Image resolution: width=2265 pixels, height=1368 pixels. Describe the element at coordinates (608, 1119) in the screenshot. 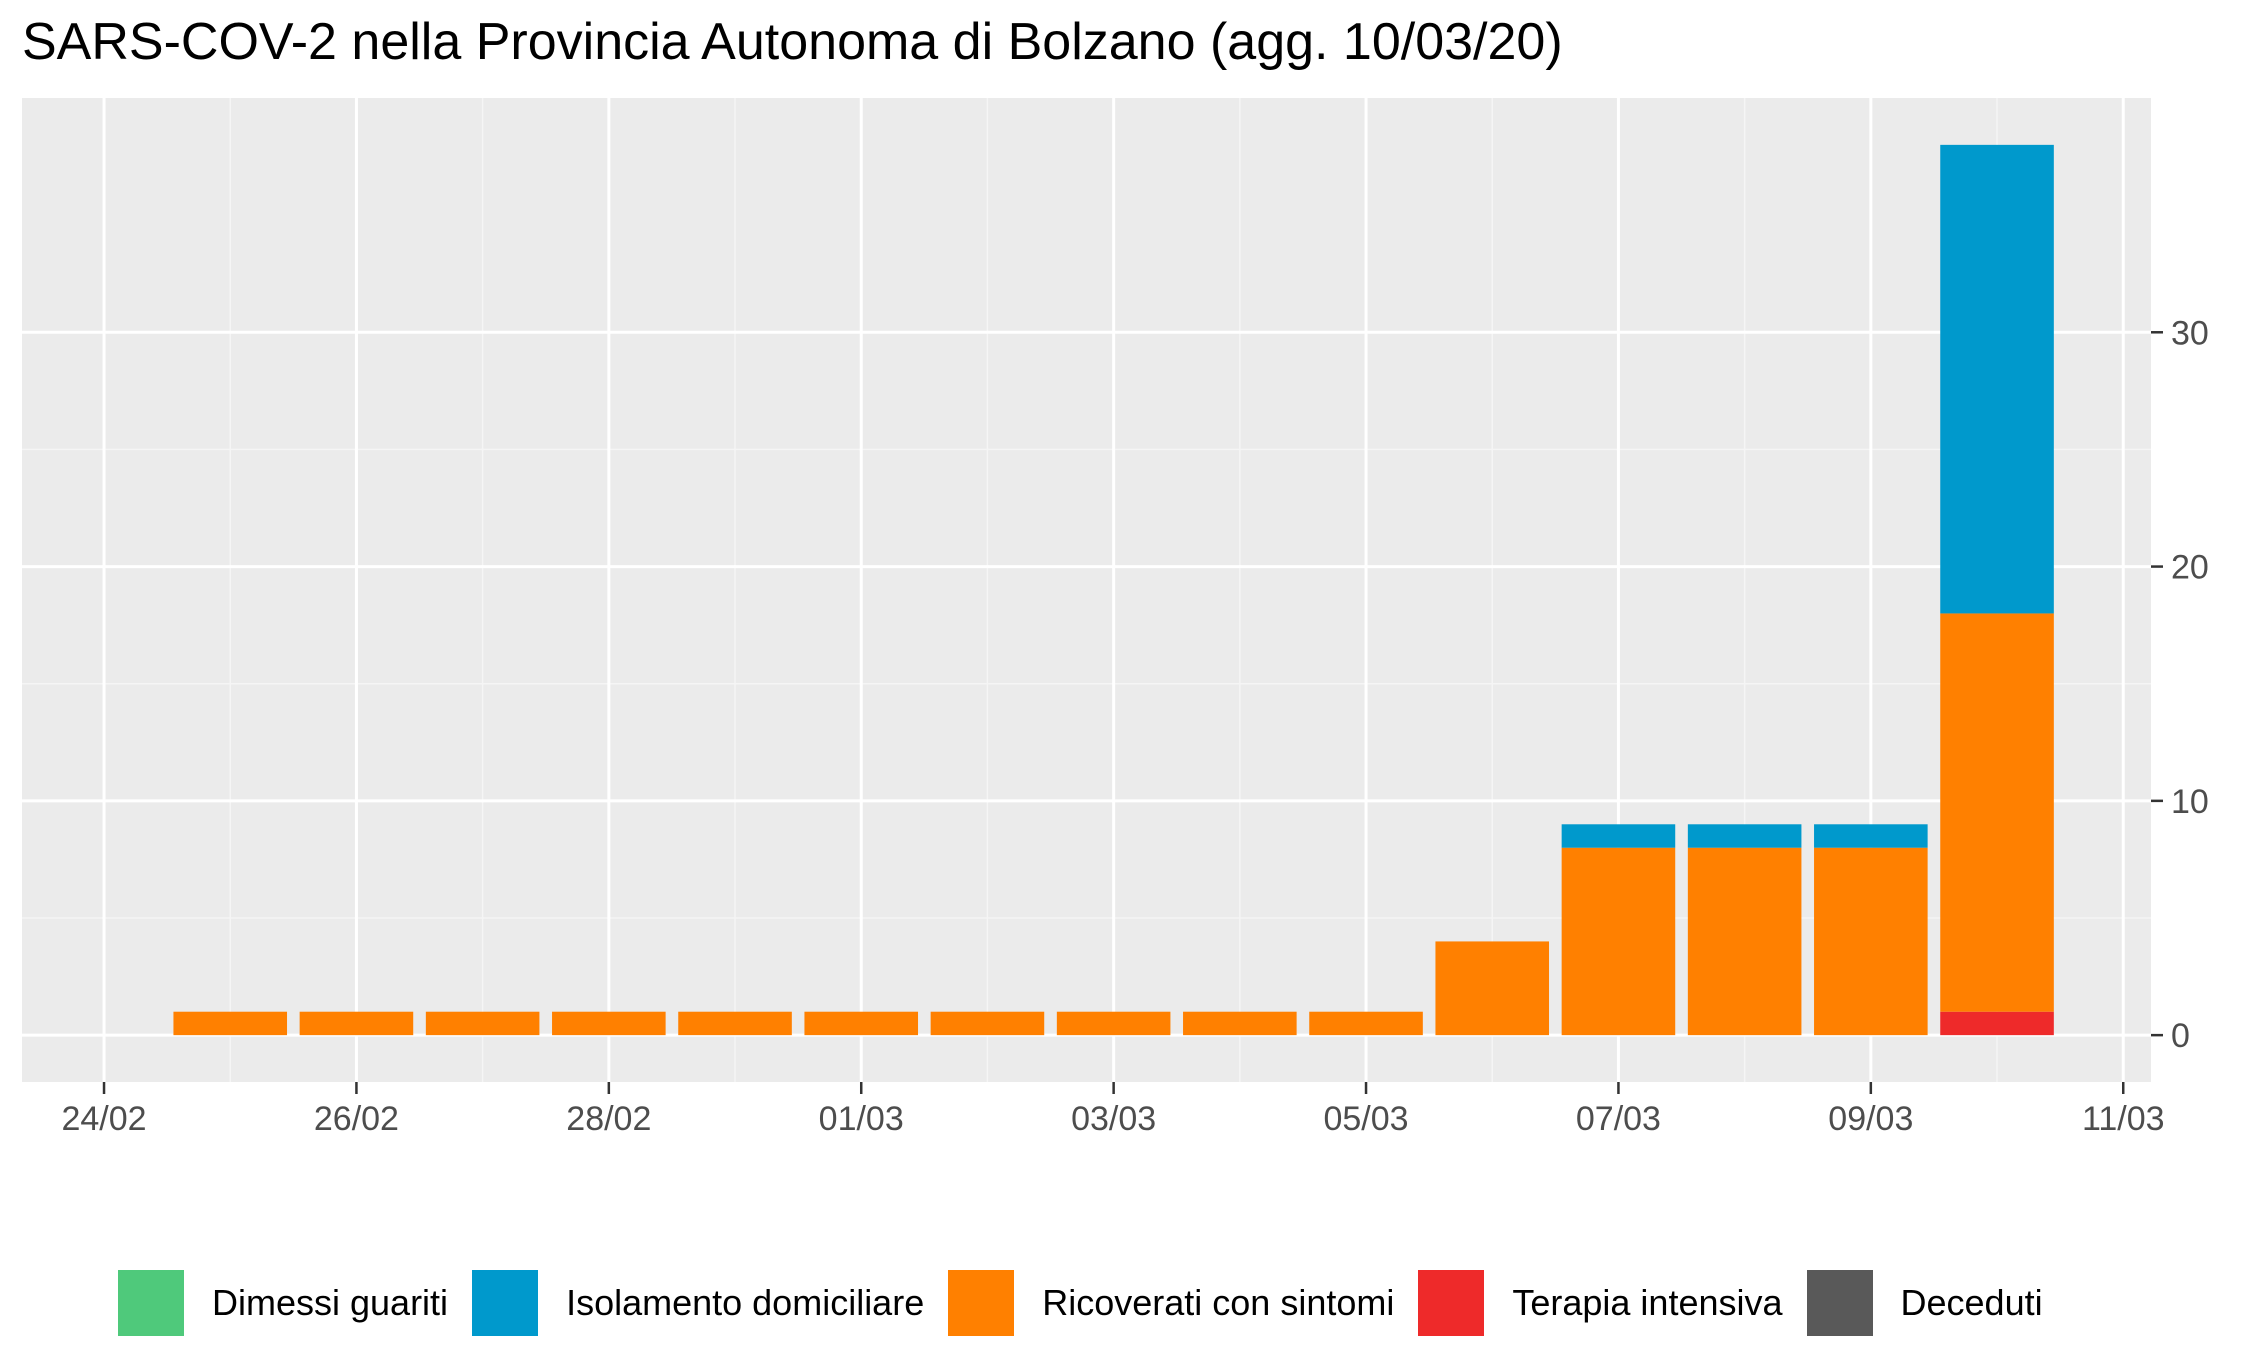

I see `x-tick-label: 28/02` at that location.